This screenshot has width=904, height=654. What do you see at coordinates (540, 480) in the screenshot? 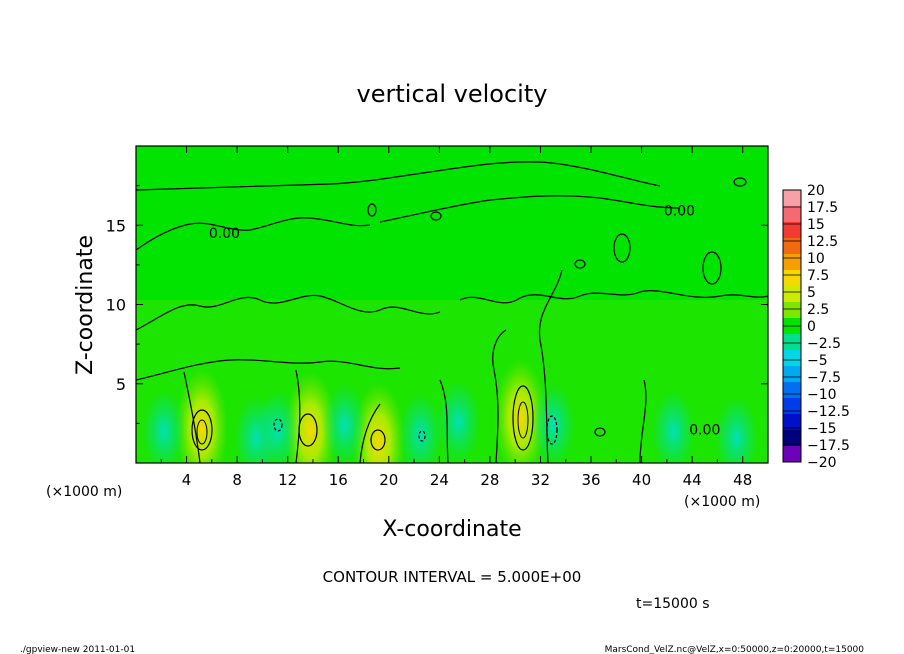
I see `x-tick-label: 32` at bounding box center [540, 480].